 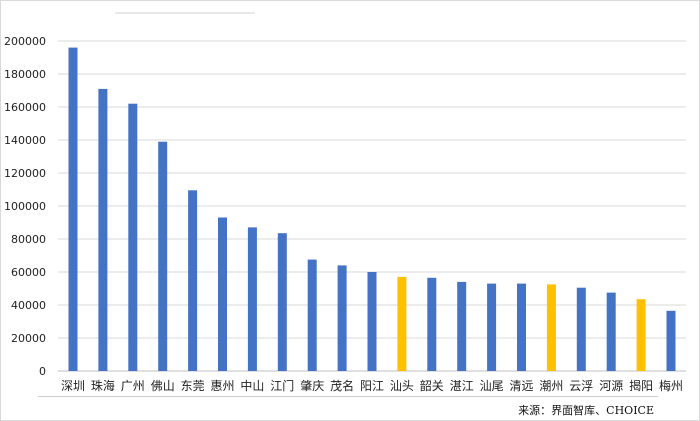 I want to click on x-category-label: 肇庆, so click(x=312, y=385).